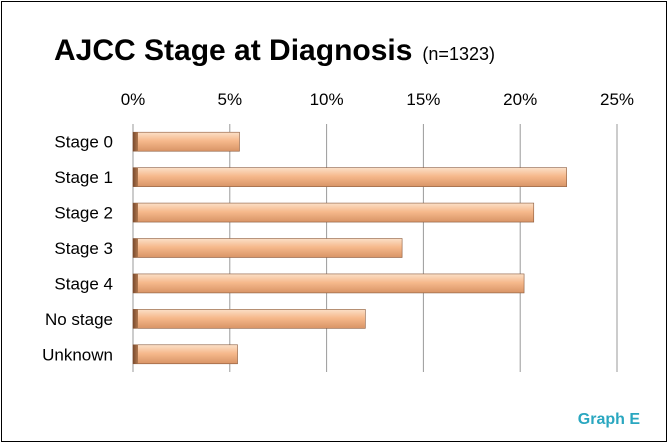  What do you see at coordinates (327, 99) in the screenshot?
I see `x-tick-label: 10%` at bounding box center [327, 99].